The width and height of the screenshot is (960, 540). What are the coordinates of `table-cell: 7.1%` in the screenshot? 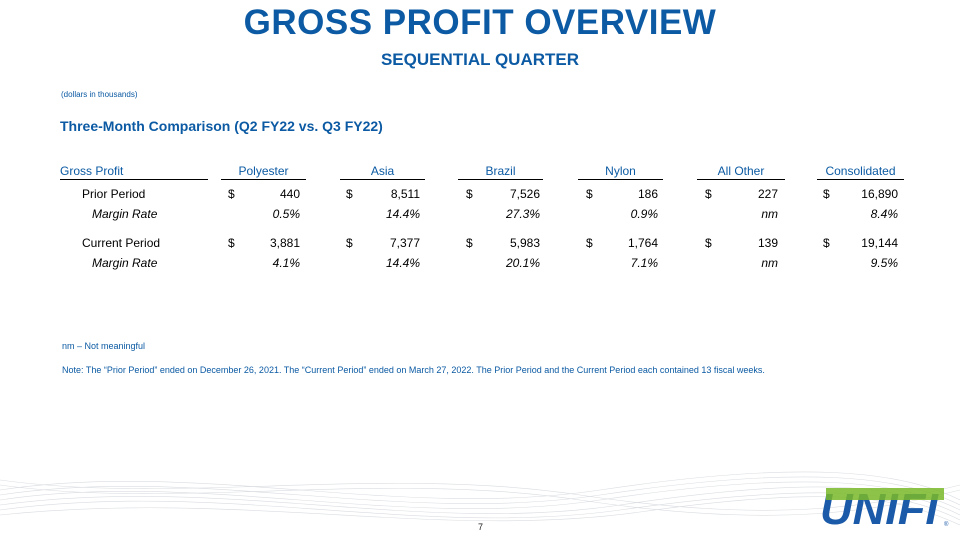 It's located at (644, 263).